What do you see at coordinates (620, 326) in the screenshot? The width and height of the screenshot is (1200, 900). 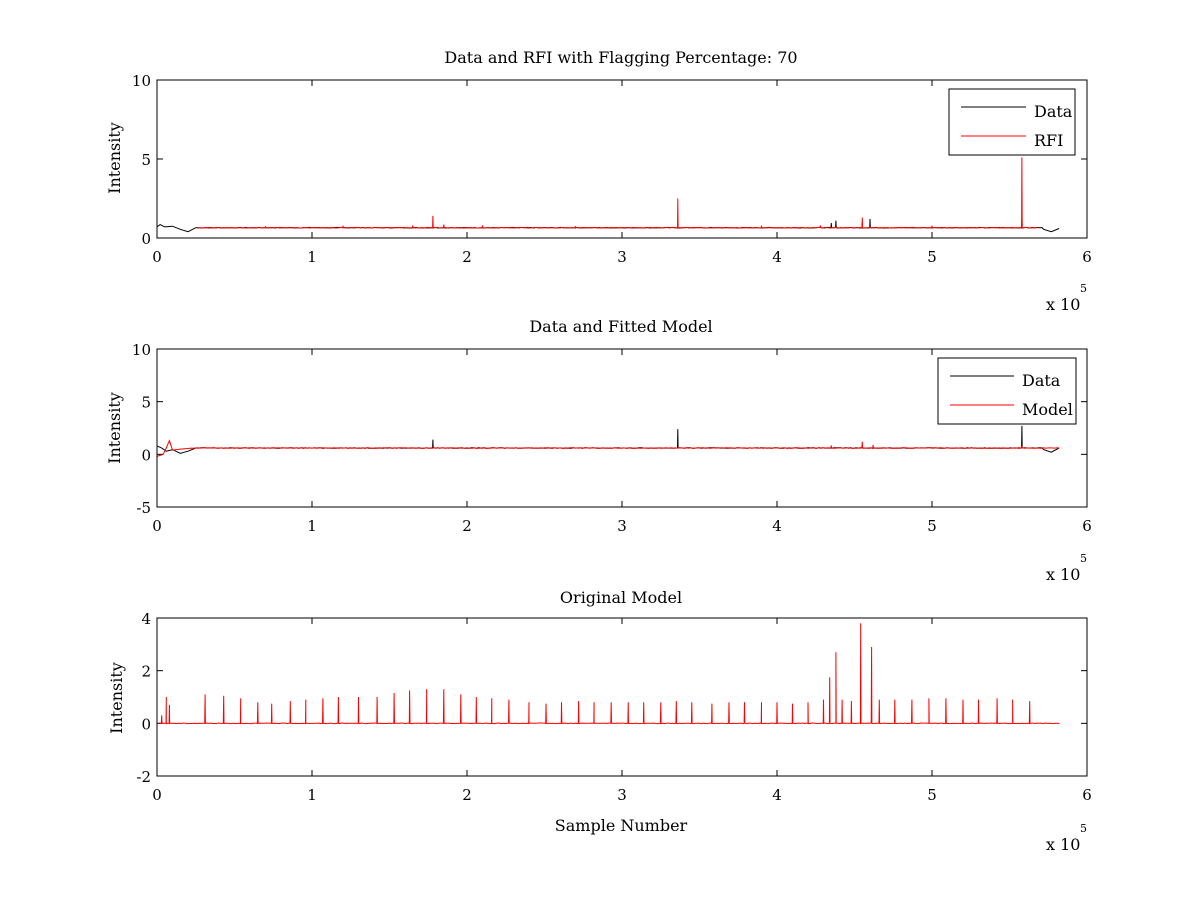 I see `panel-title: Data and Fitted Model` at bounding box center [620, 326].